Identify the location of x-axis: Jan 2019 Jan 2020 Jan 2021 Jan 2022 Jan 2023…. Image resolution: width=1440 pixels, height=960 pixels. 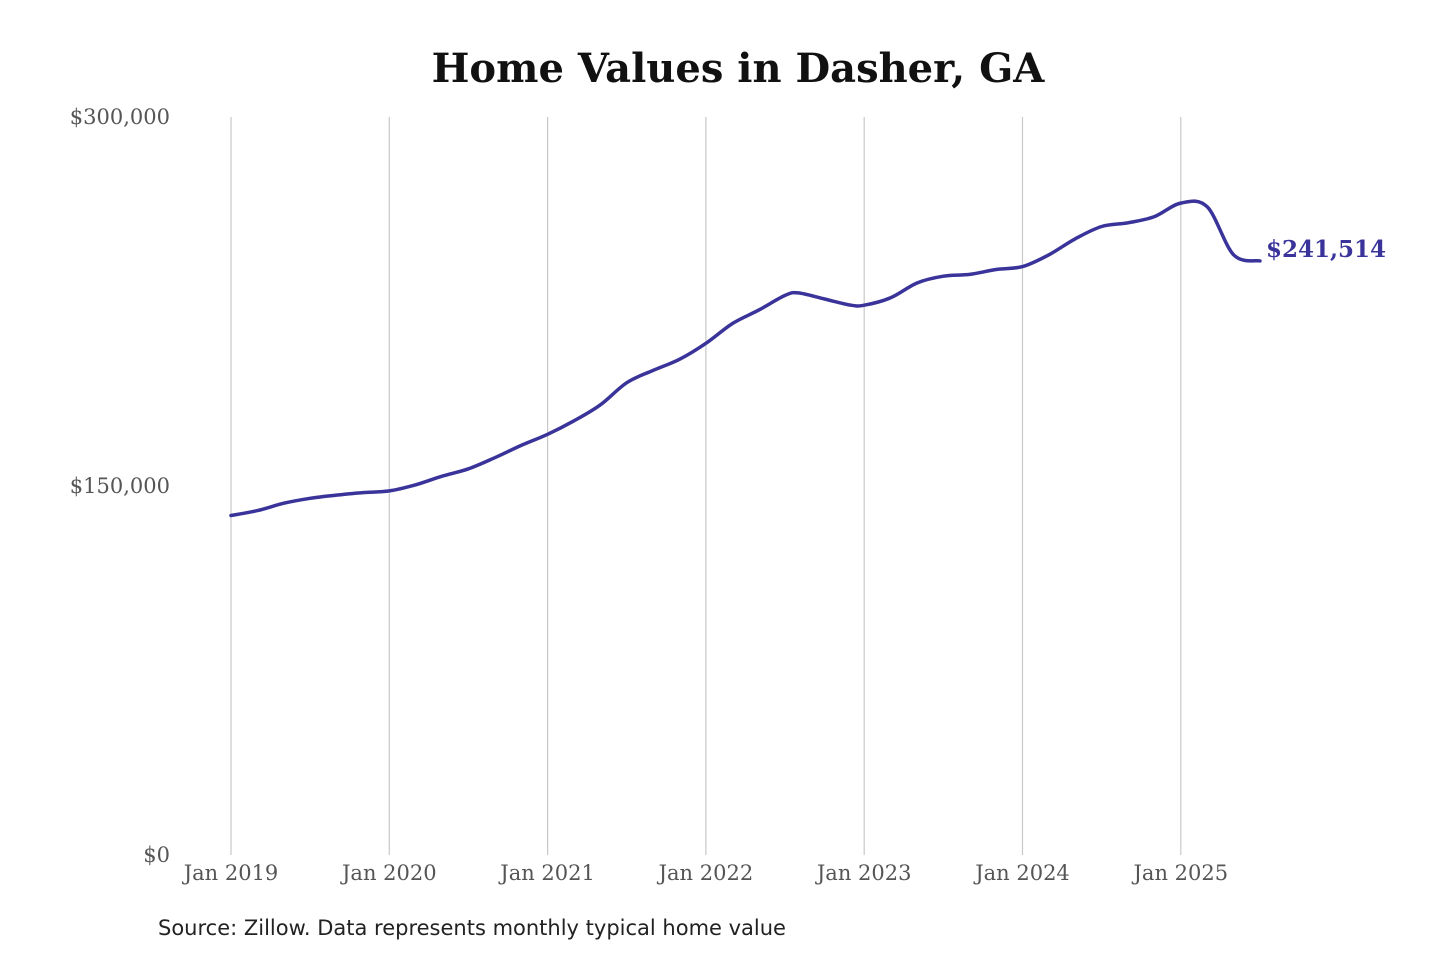
(705, 873).